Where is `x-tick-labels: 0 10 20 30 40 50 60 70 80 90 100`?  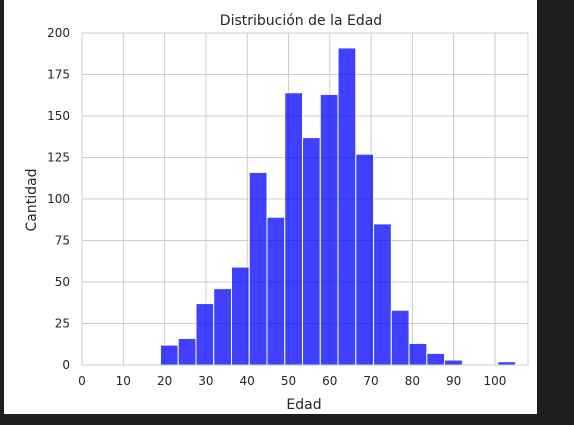 x-tick-labels: 0 10 20 30 40 50 60 70 80 90 100 is located at coordinates (292, 381).